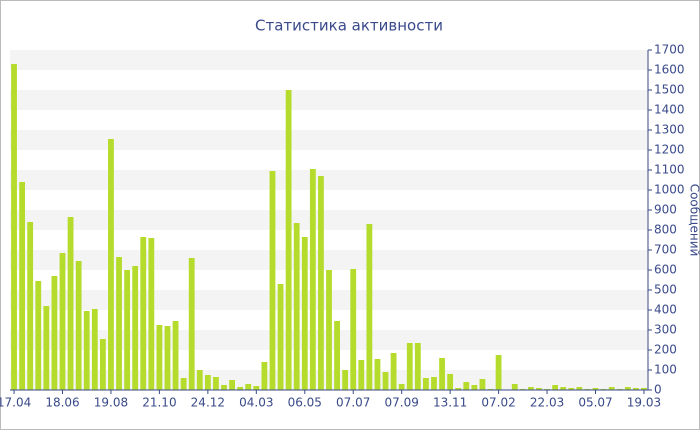  I want to click on y-tick-label: 600, so click(665, 270).